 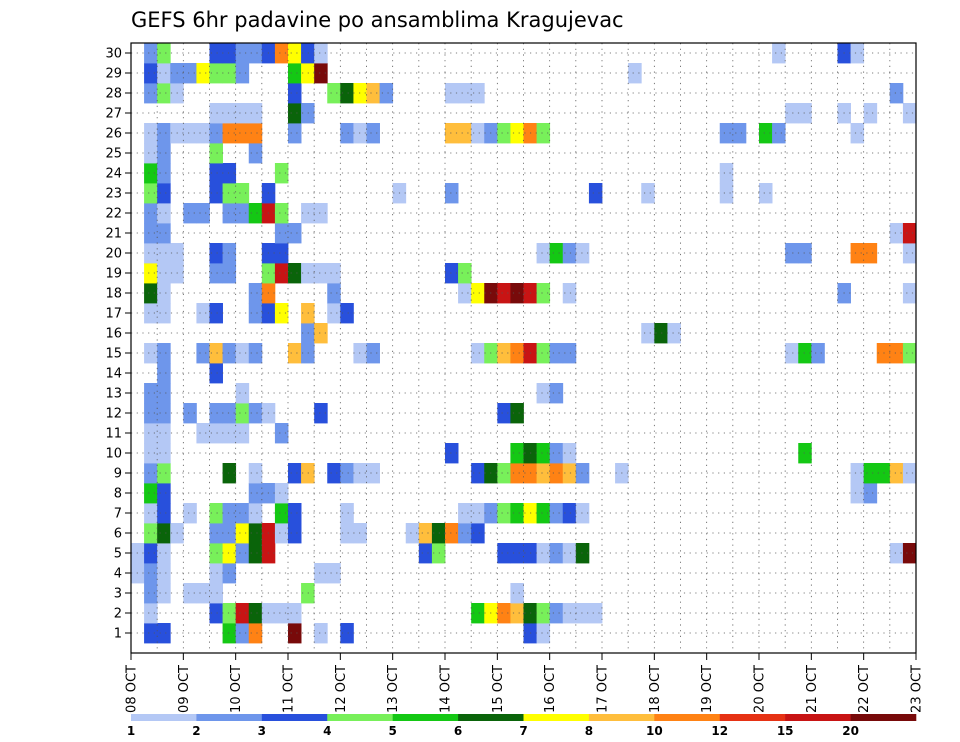 I want to click on x-tick-label: 19 OCT, so click(x=707, y=689).